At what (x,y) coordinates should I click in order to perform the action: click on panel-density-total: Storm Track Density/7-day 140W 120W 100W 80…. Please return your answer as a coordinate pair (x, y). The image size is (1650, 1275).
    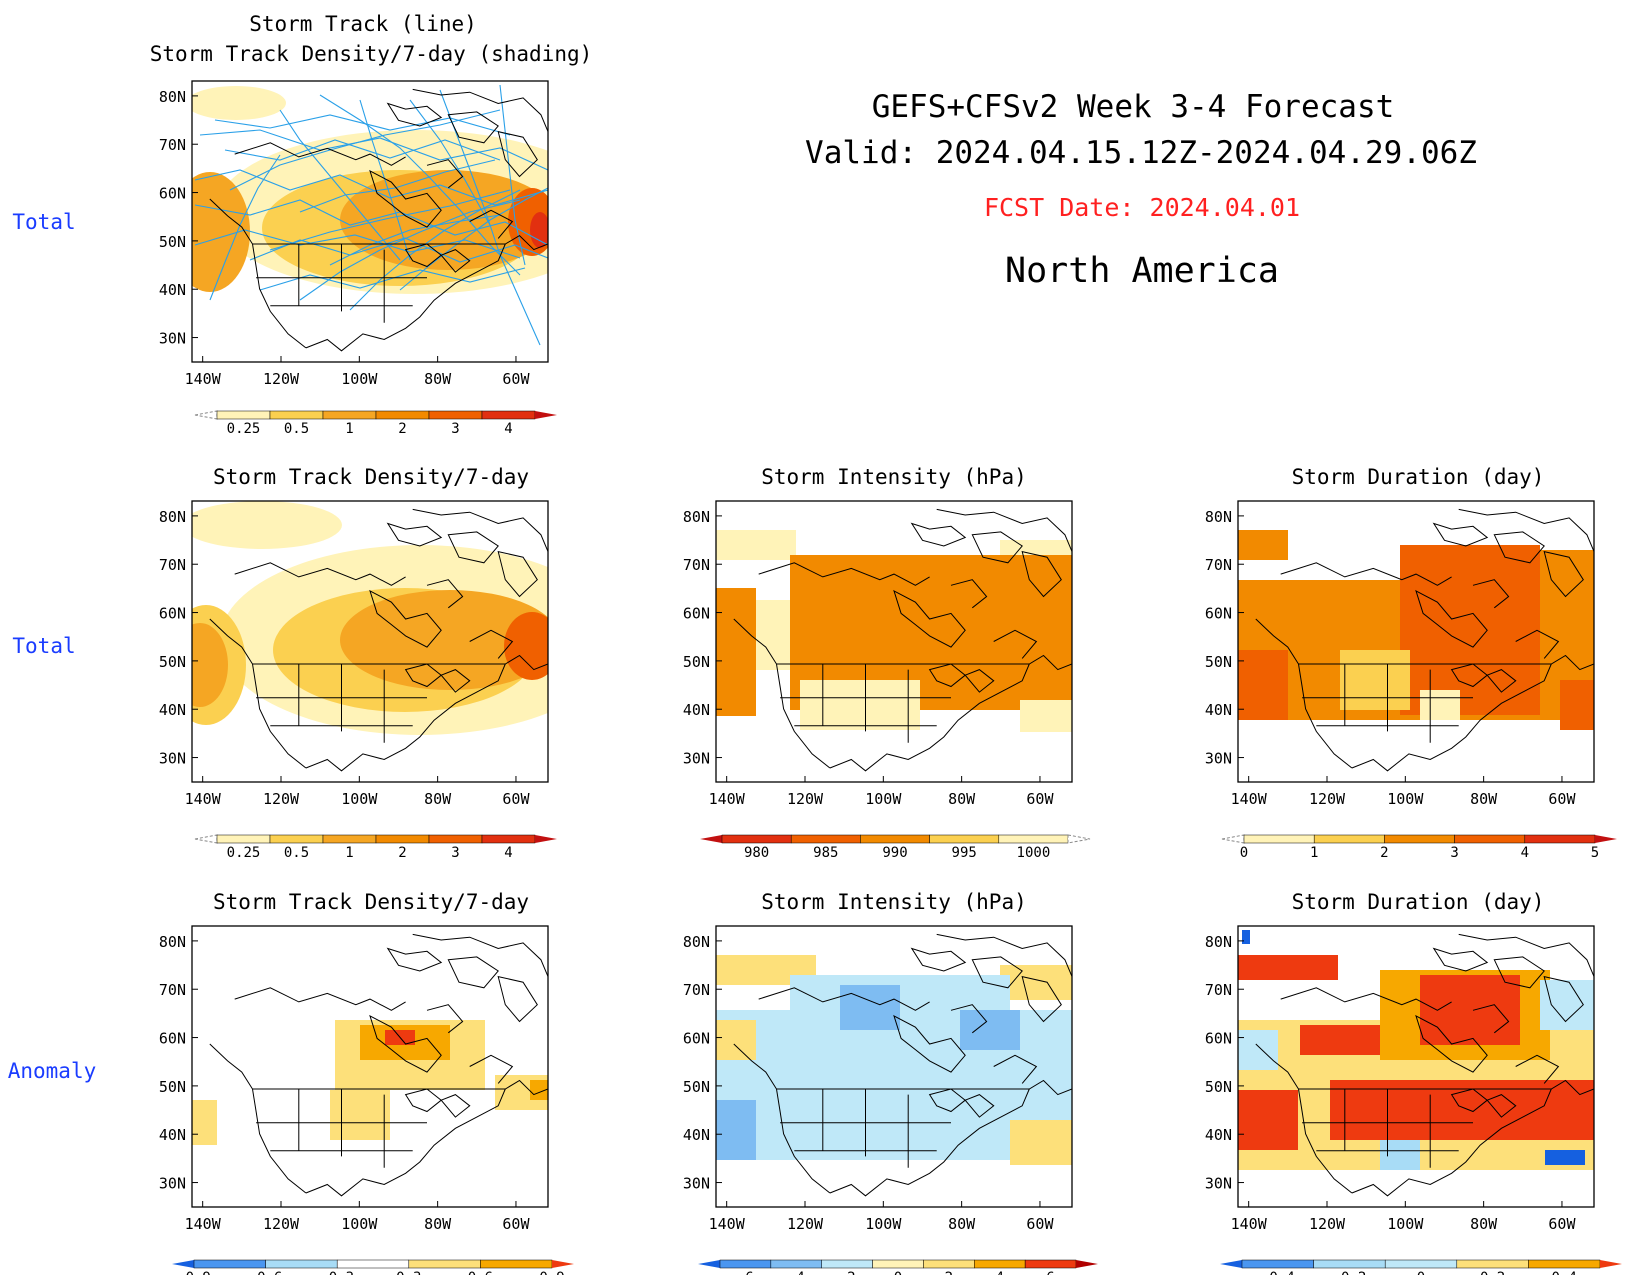
    Looking at the image, I should click on (358, 663).